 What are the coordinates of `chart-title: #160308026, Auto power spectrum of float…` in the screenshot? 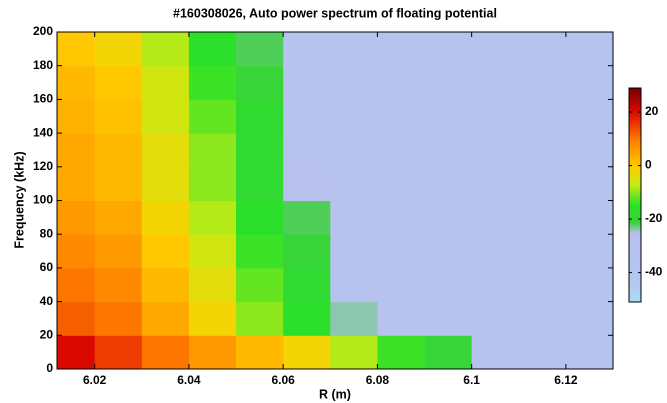 It's located at (335, 13).